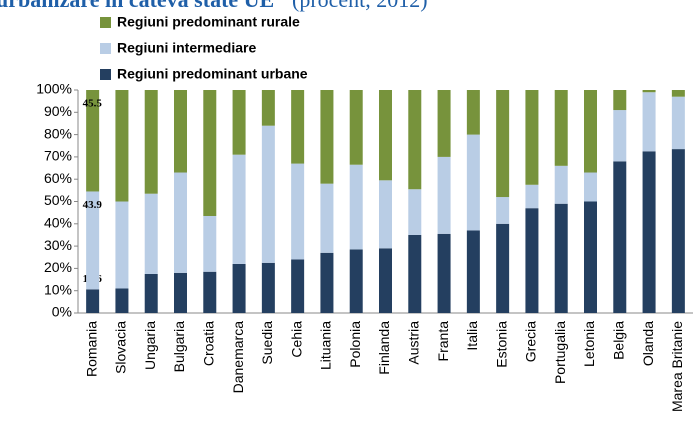 The width and height of the screenshot is (693, 446). What do you see at coordinates (208, 22) in the screenshot?
I see `legend-label: Regiuni predominant rurale` at bounding box center [208, 22].